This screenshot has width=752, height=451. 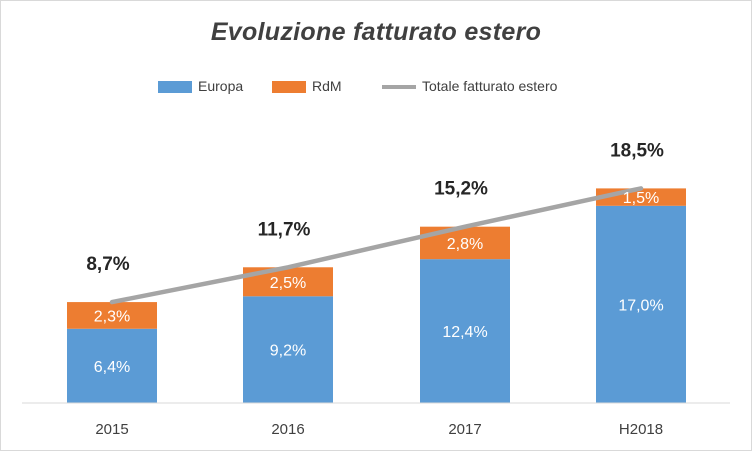 I want to click on label-totale-2: 15,2%, so click(x=461, y=189).